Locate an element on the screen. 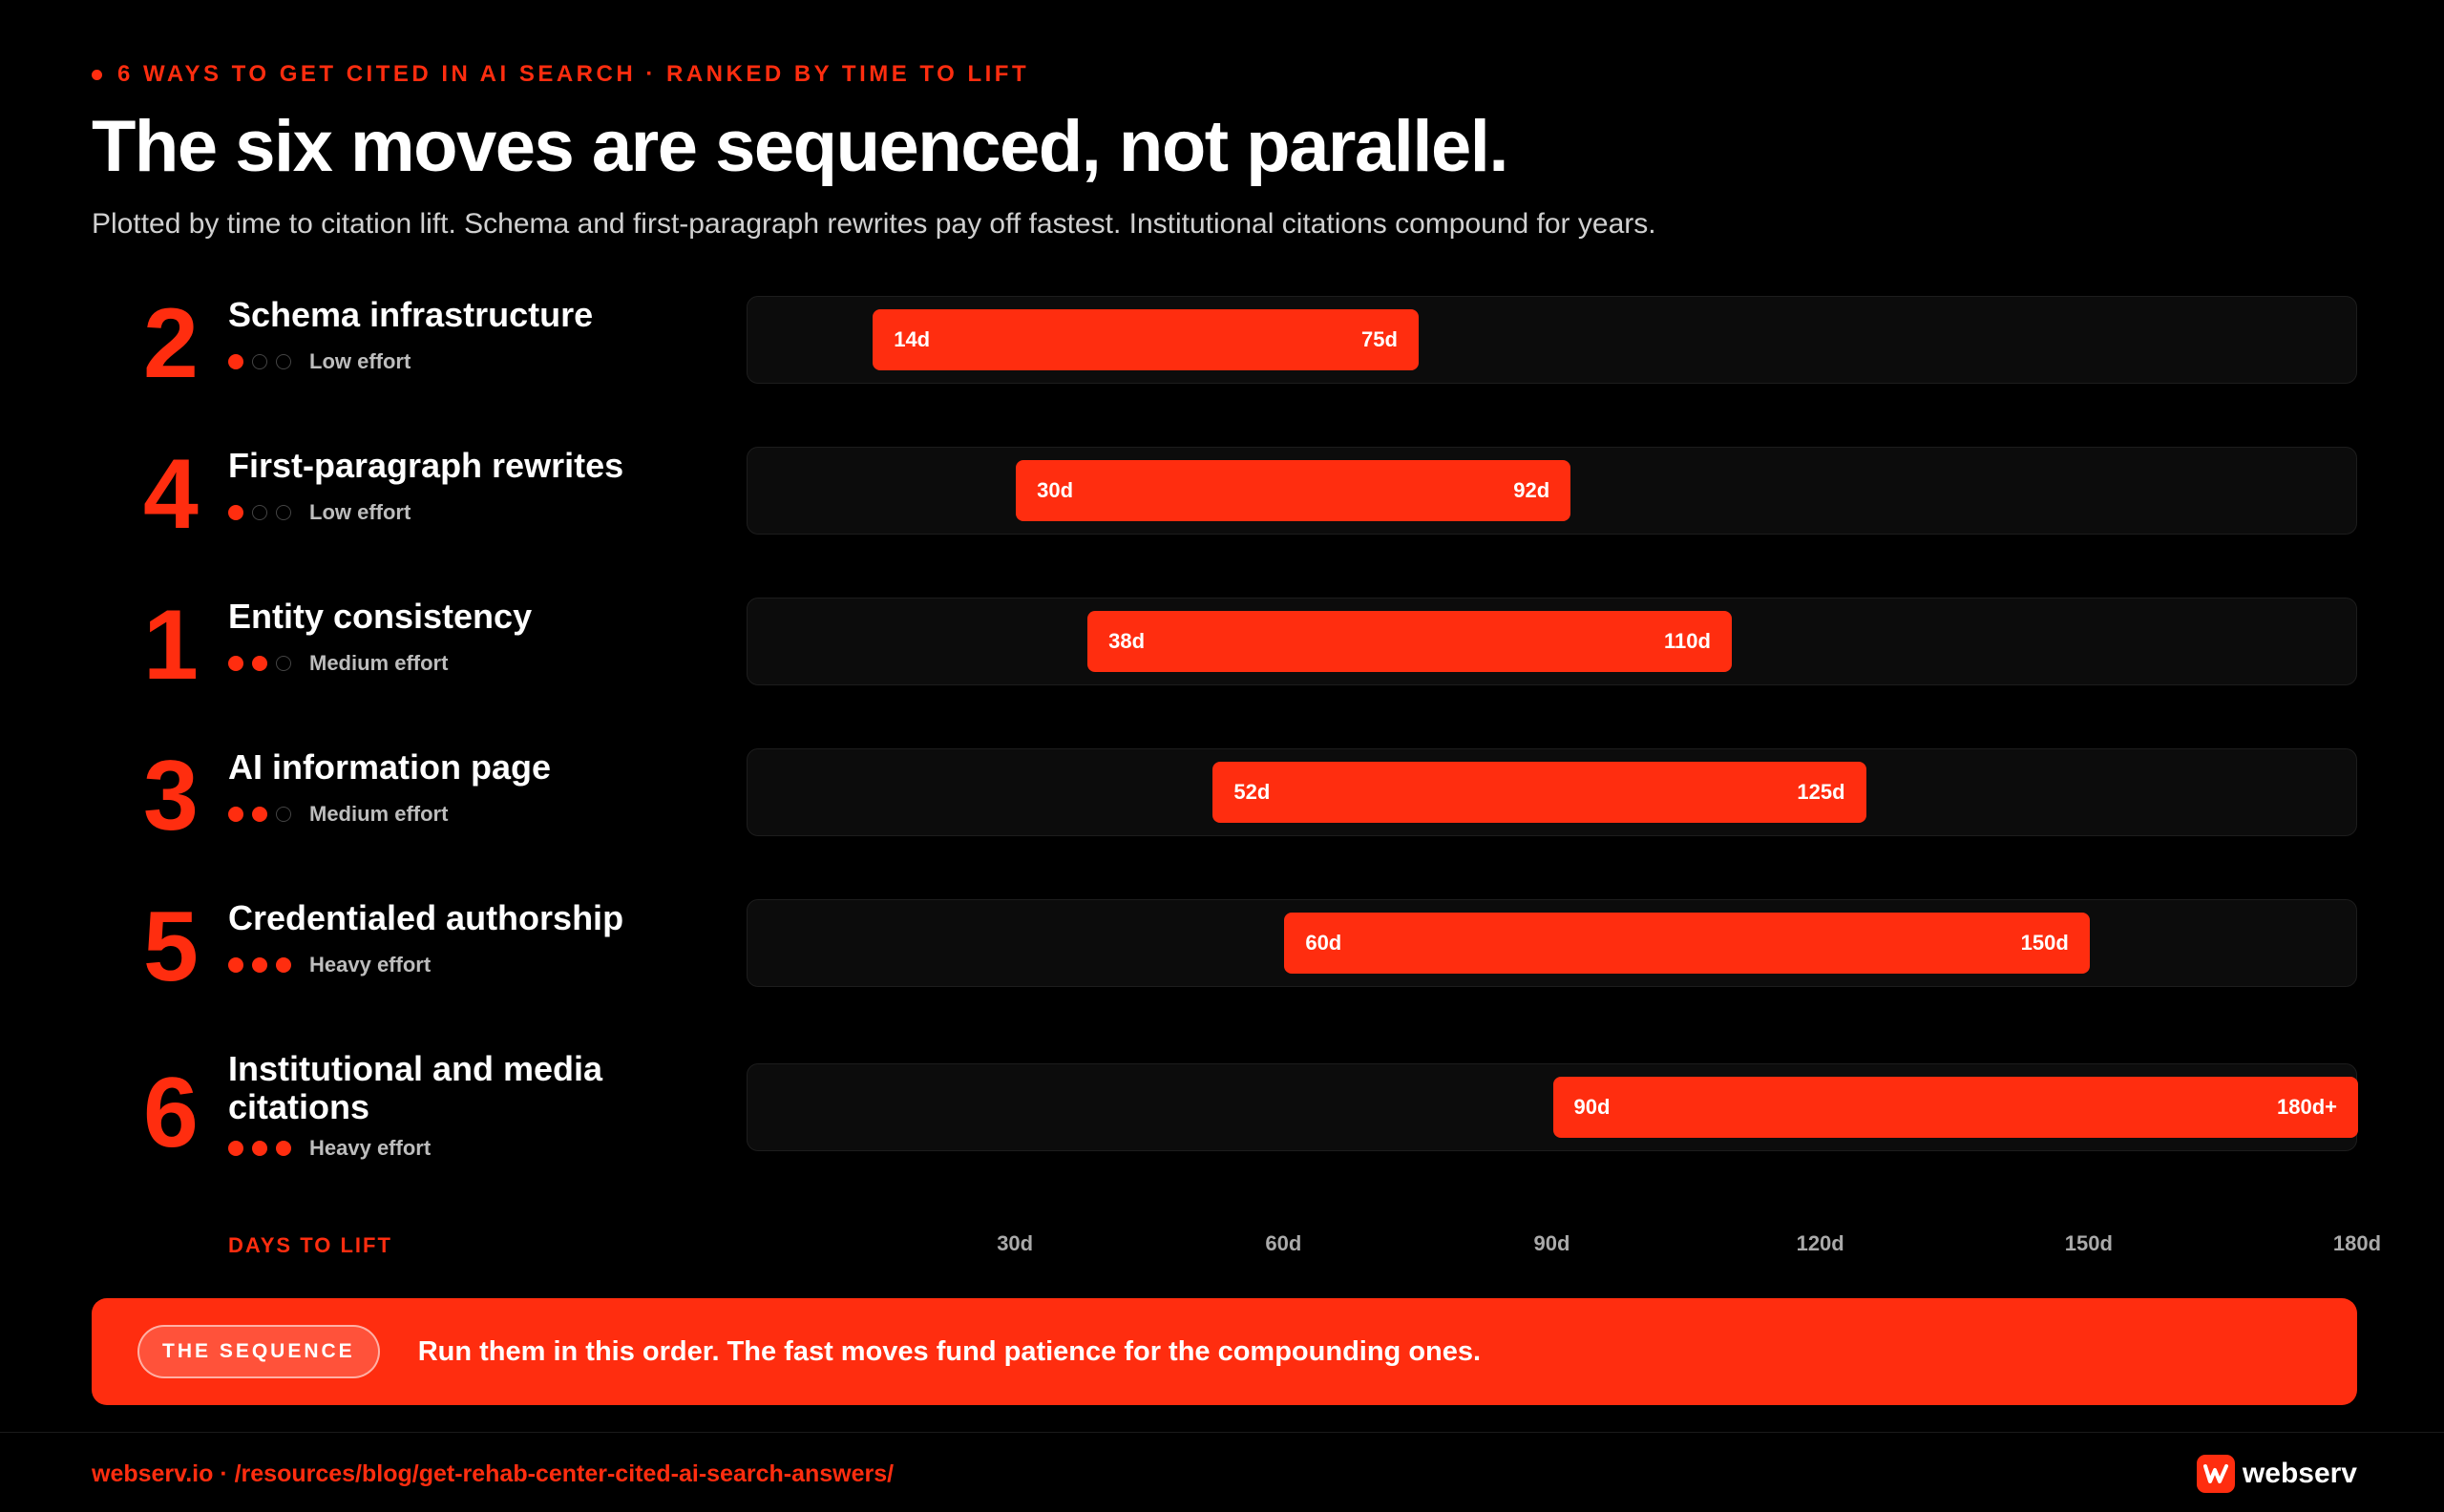 This screenshot has width=2444, height=1512. webserv-logo-glyph is located at coordinates (2215, 1474).